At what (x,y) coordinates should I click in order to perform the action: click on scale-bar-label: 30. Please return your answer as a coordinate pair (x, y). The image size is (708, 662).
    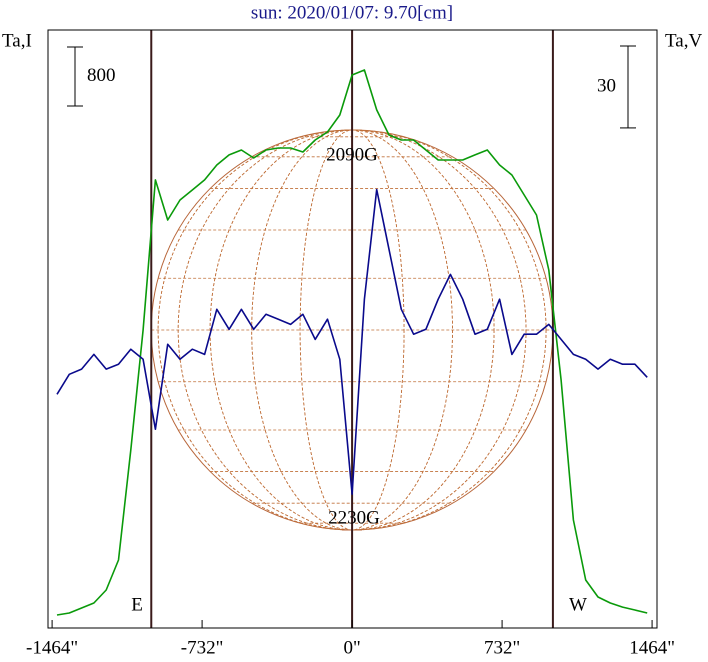
    Looking at the image, I should click on (606, 85).